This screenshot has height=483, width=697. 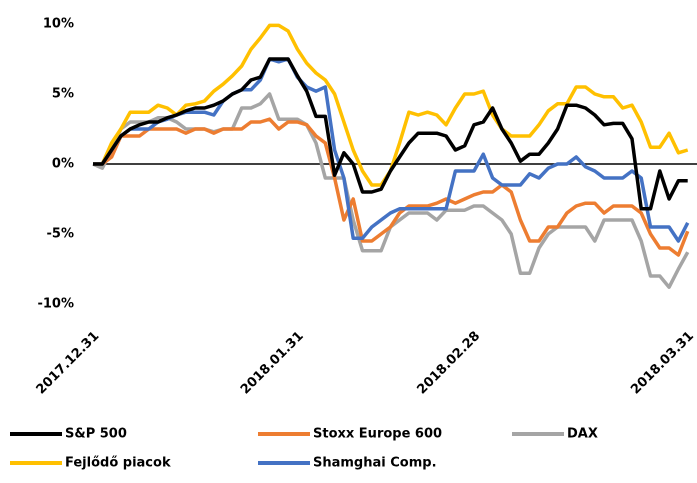 What do you see at coordinates (68, 363) in the screenshot?
I see `x-tick-label: 2017.12.31` at bounding box center [68, 363].